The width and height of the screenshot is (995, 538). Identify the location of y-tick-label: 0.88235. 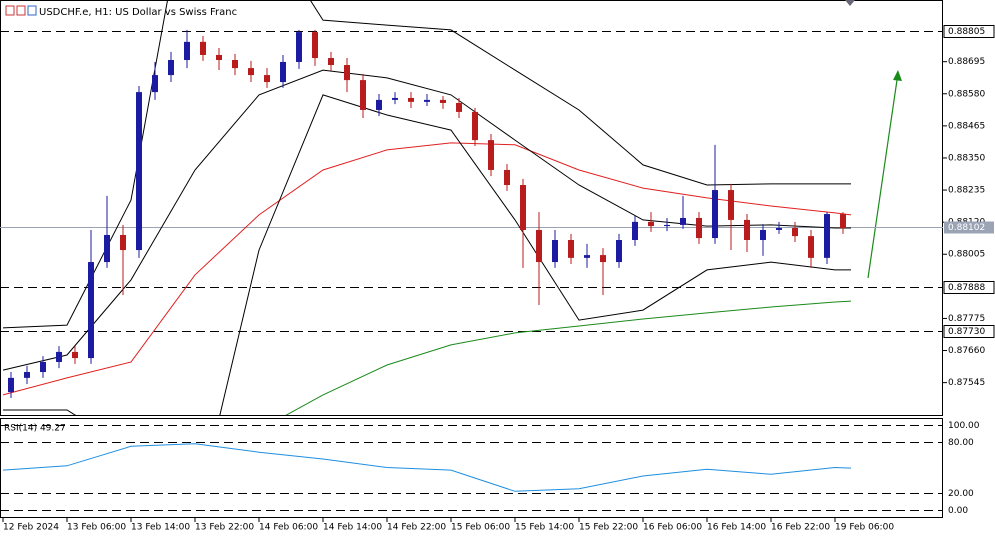
(966, 191).